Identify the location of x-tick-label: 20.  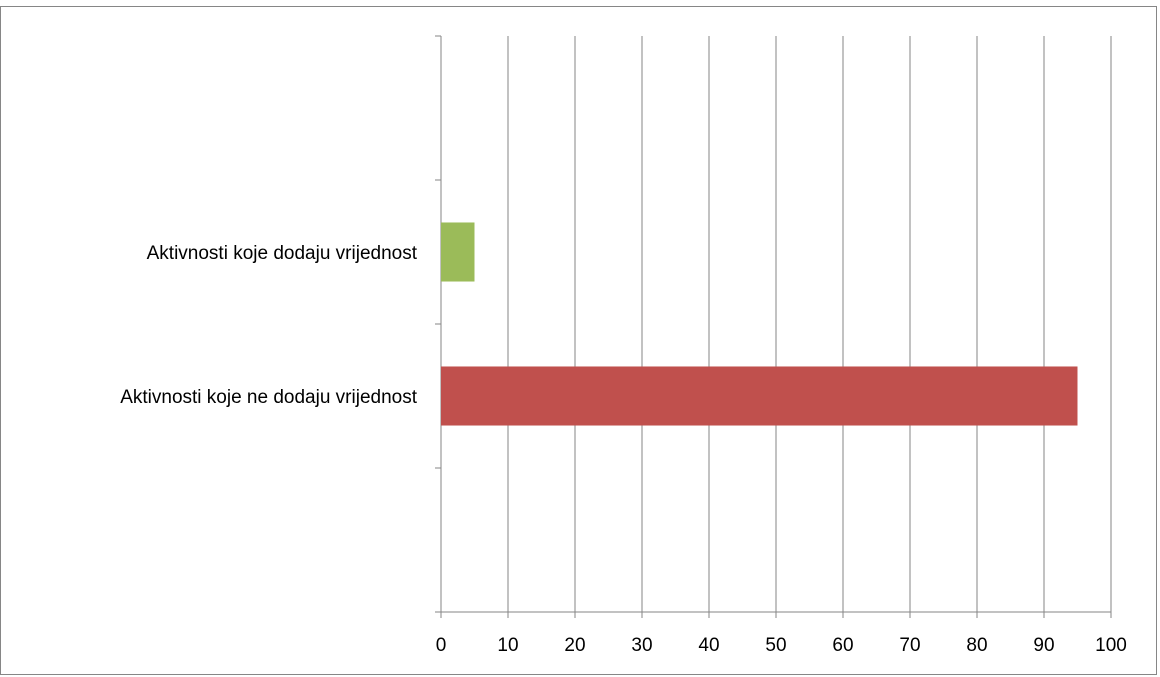
(574, 645).